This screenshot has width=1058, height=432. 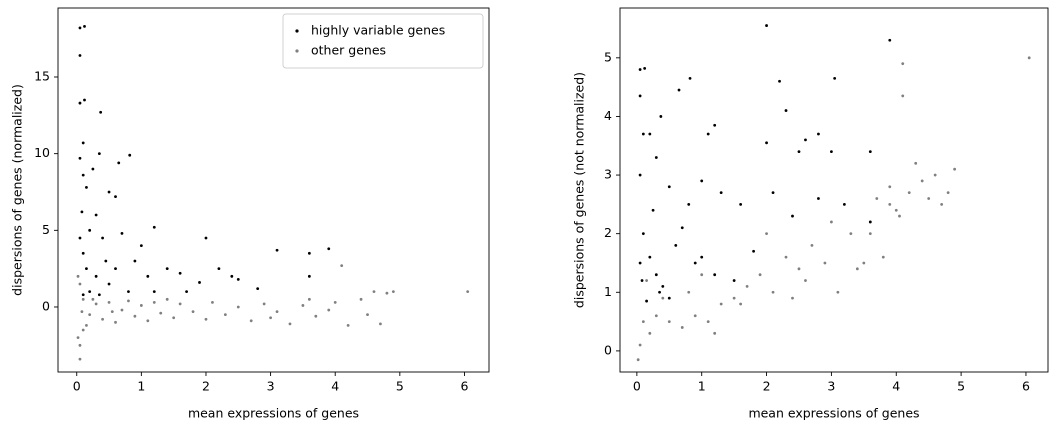 I want to click on y-axis-label: dispersions of genes (normalized), so click(x=17, y=190).